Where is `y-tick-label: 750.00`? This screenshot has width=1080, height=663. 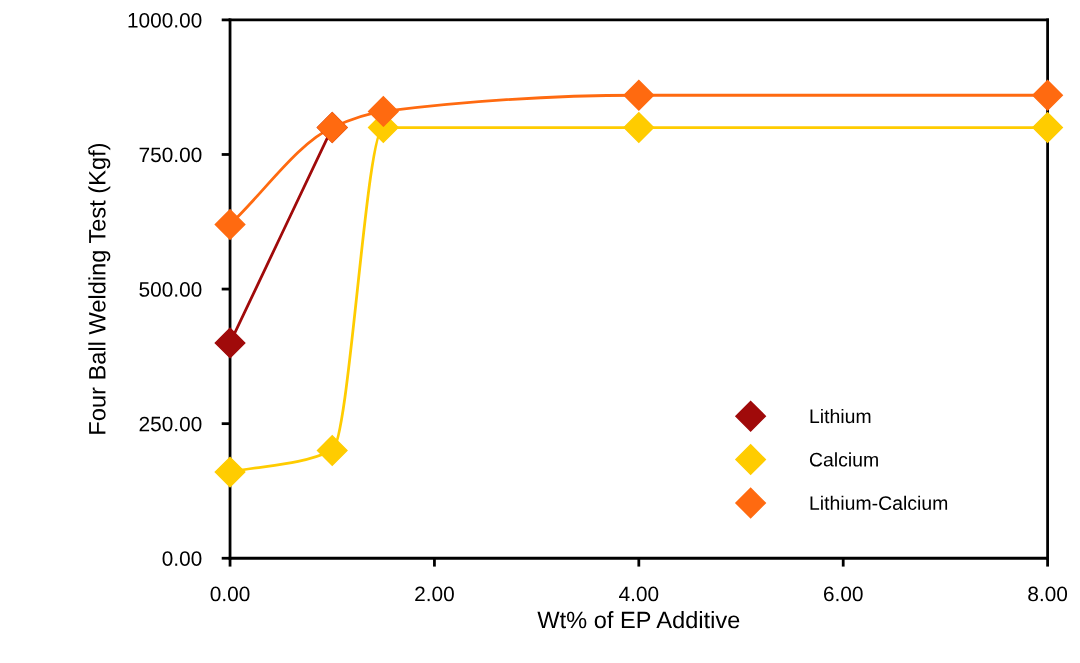
y-tick-label: 750.00 is located at coordinates (170, 155).